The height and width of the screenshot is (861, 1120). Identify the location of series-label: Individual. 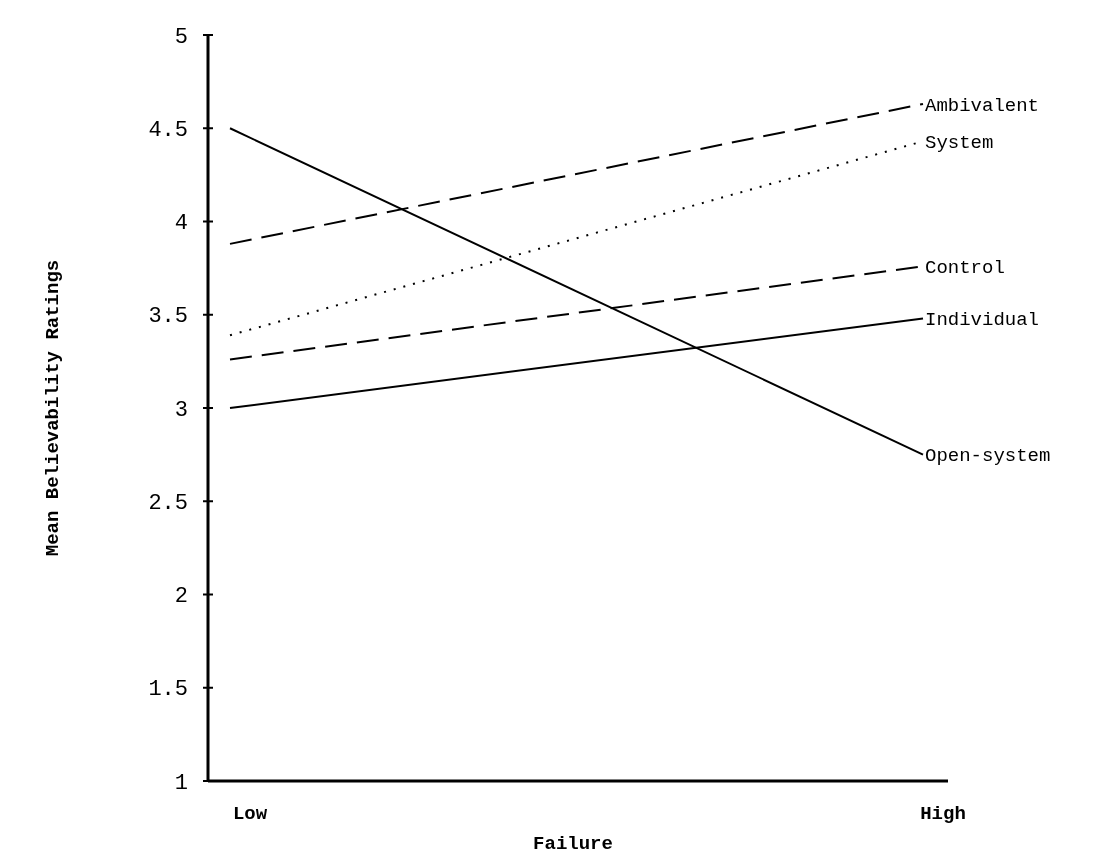
(982, 320).